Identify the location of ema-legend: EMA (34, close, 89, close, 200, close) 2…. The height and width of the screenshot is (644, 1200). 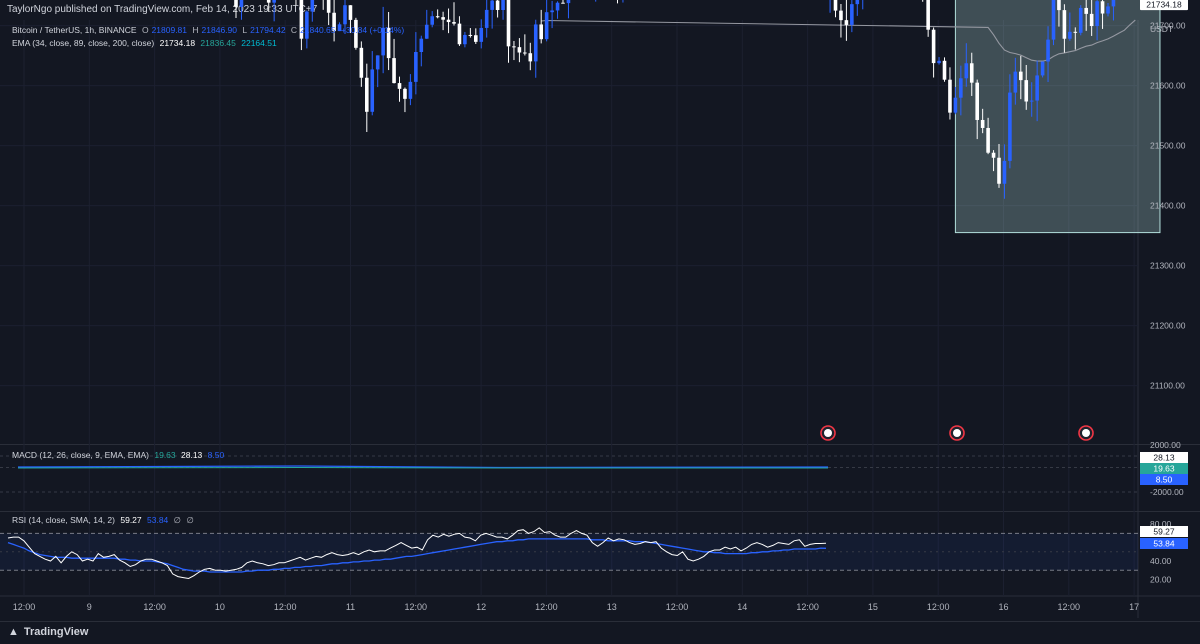
(146, 43).